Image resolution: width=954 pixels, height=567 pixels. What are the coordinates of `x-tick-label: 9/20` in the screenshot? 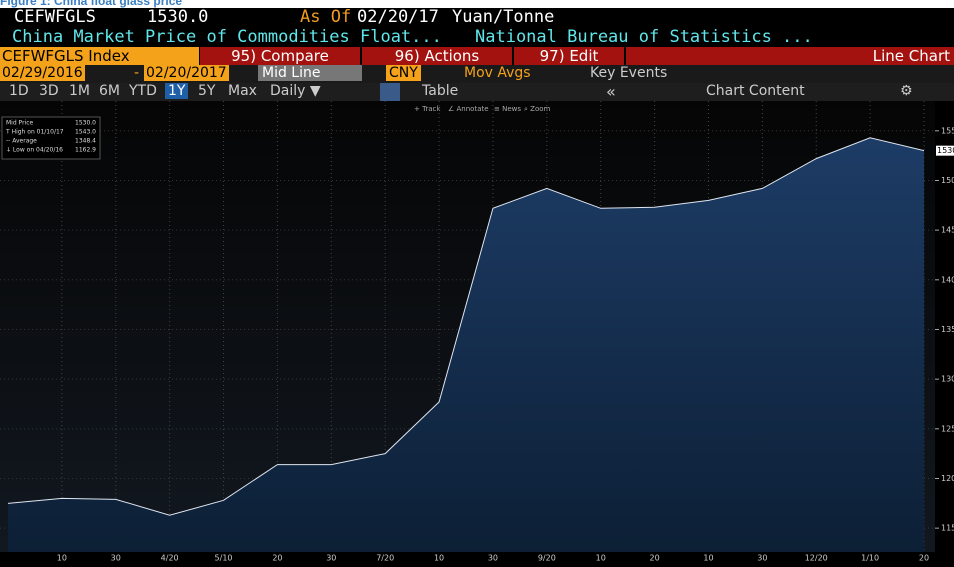 It's located at (547, 558).